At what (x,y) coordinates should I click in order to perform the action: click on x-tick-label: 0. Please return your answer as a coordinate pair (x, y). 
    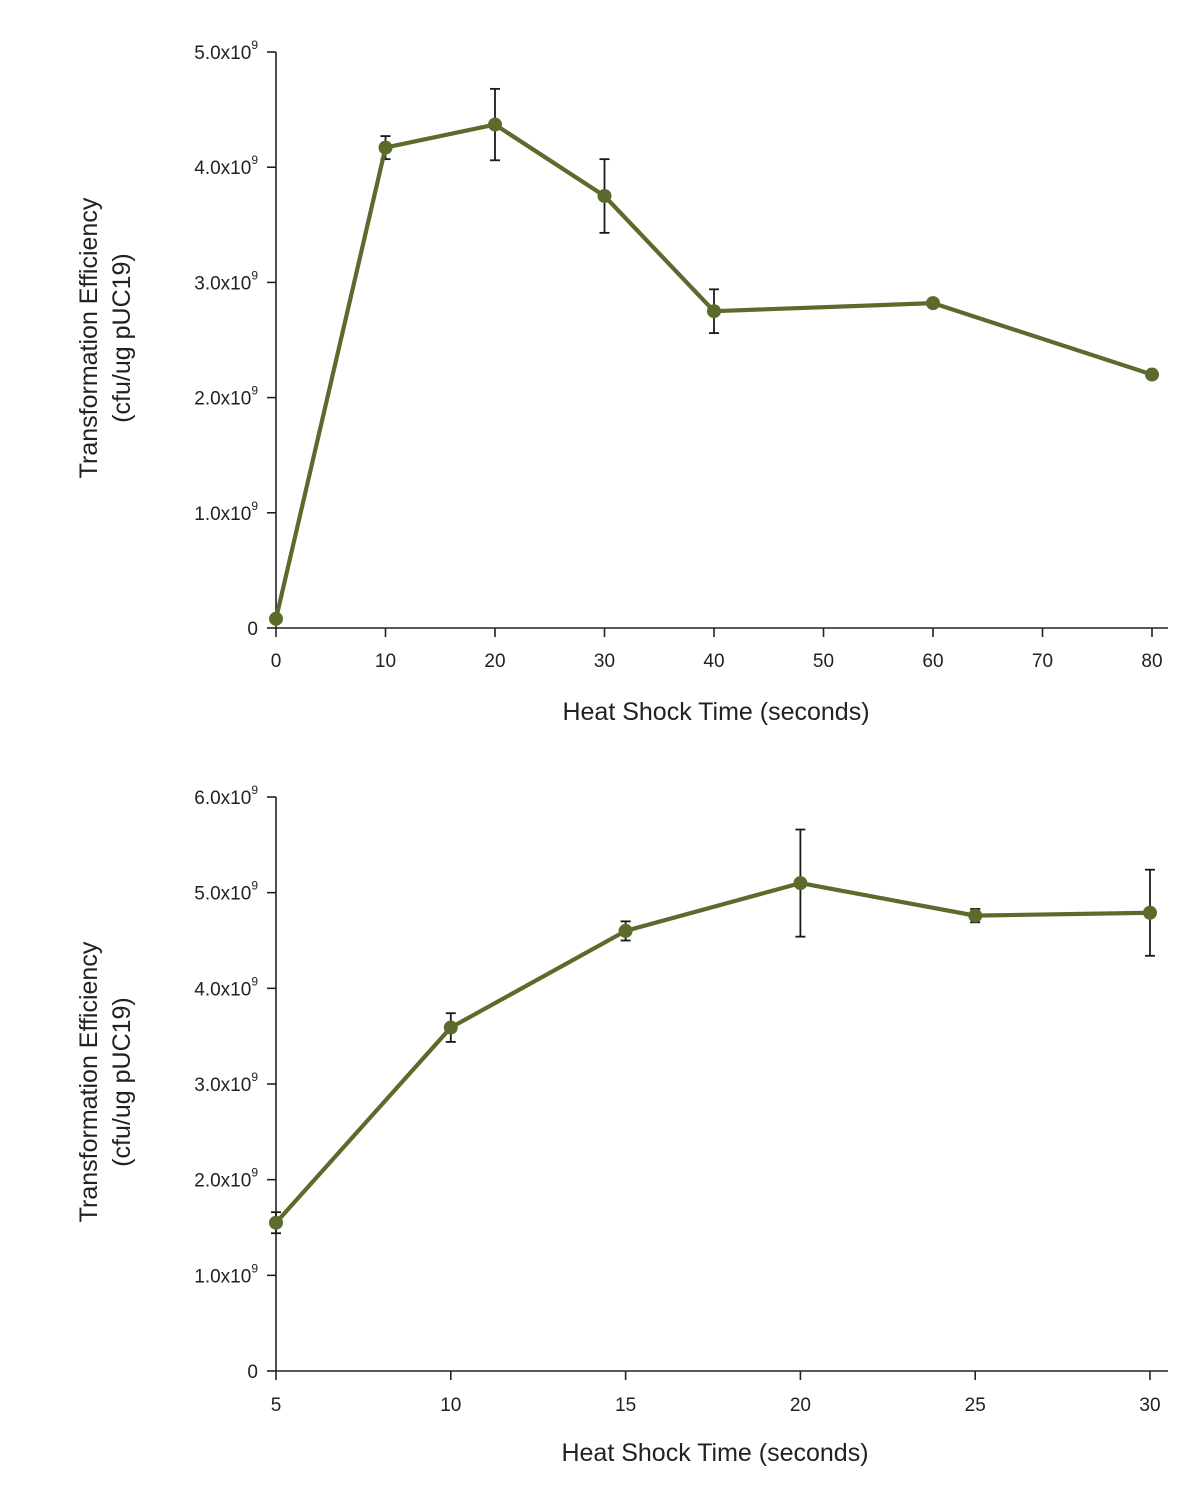
    Looking at the image, I should click on (276, 661).